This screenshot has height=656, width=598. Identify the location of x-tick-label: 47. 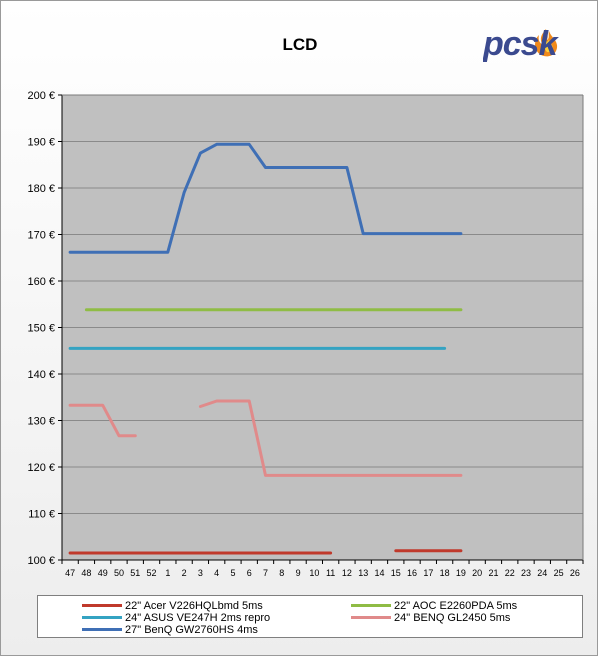
(70, 573).